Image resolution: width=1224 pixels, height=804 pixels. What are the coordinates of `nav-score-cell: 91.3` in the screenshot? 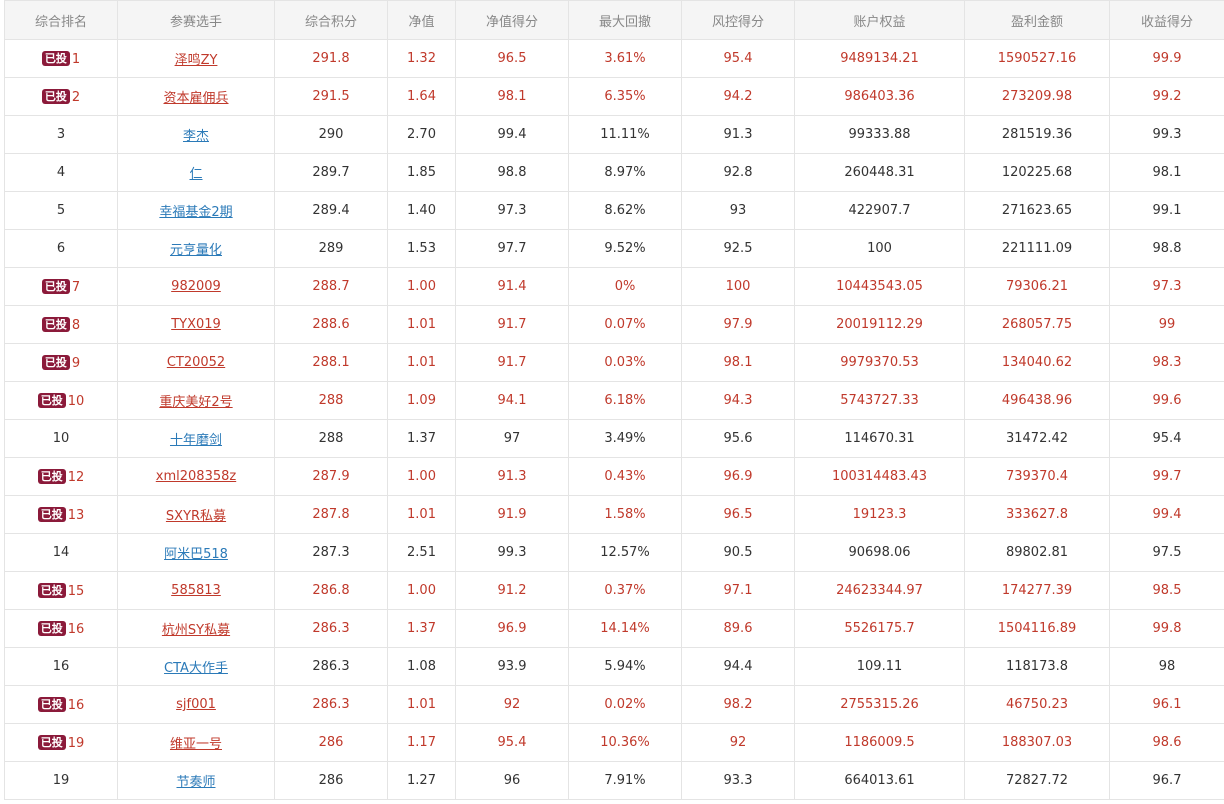 It's located at (512, 476).